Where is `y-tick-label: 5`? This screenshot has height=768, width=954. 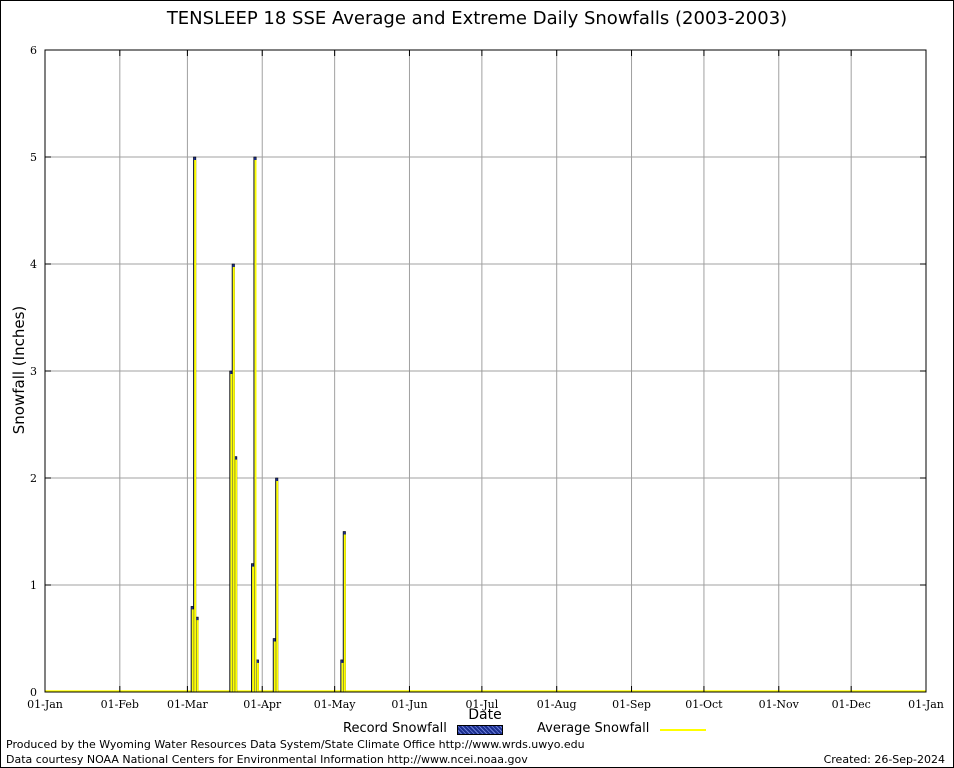 y-tick-label: 5 is located at coordinates (33, 157).